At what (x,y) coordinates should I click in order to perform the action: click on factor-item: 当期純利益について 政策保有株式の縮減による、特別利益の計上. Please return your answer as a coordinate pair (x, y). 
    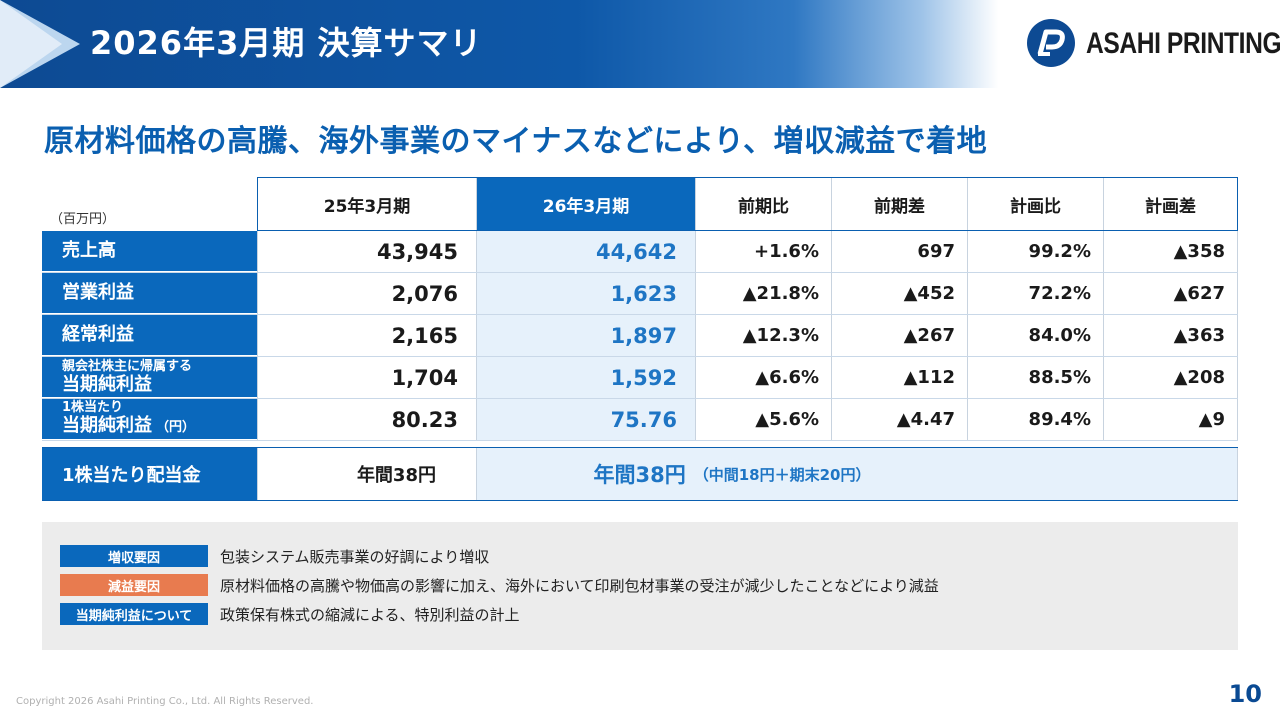
    Looking at the image, I should click on (290, 614).